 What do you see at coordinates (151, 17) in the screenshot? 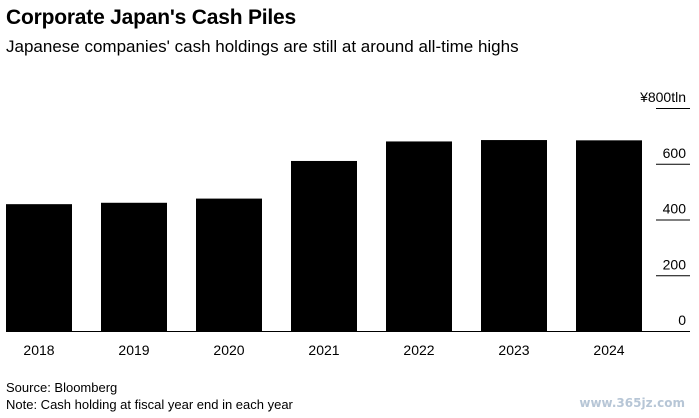
I see `chart-title: Corporate Japan's Cash Piles` at bounding box center [151, 17].